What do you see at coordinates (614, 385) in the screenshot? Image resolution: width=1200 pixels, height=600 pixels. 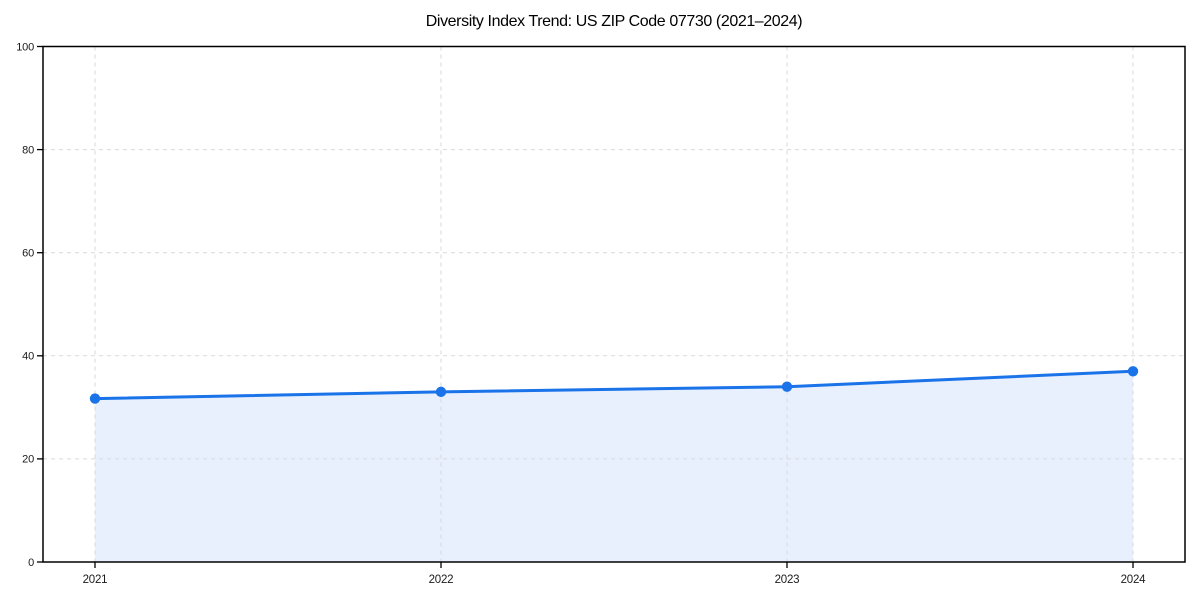 I see `trend-line` at bounding box center [614, 385].